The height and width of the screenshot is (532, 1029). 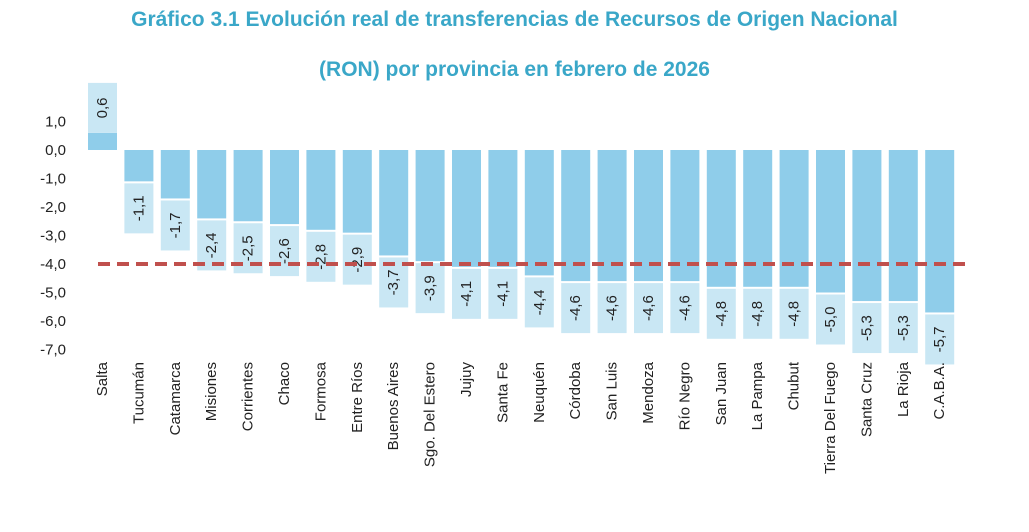 What do you see at coordinates (55, 150) in the screenshot?
I see `y-tick-label: 0,0` at bounding box center [55, 150].